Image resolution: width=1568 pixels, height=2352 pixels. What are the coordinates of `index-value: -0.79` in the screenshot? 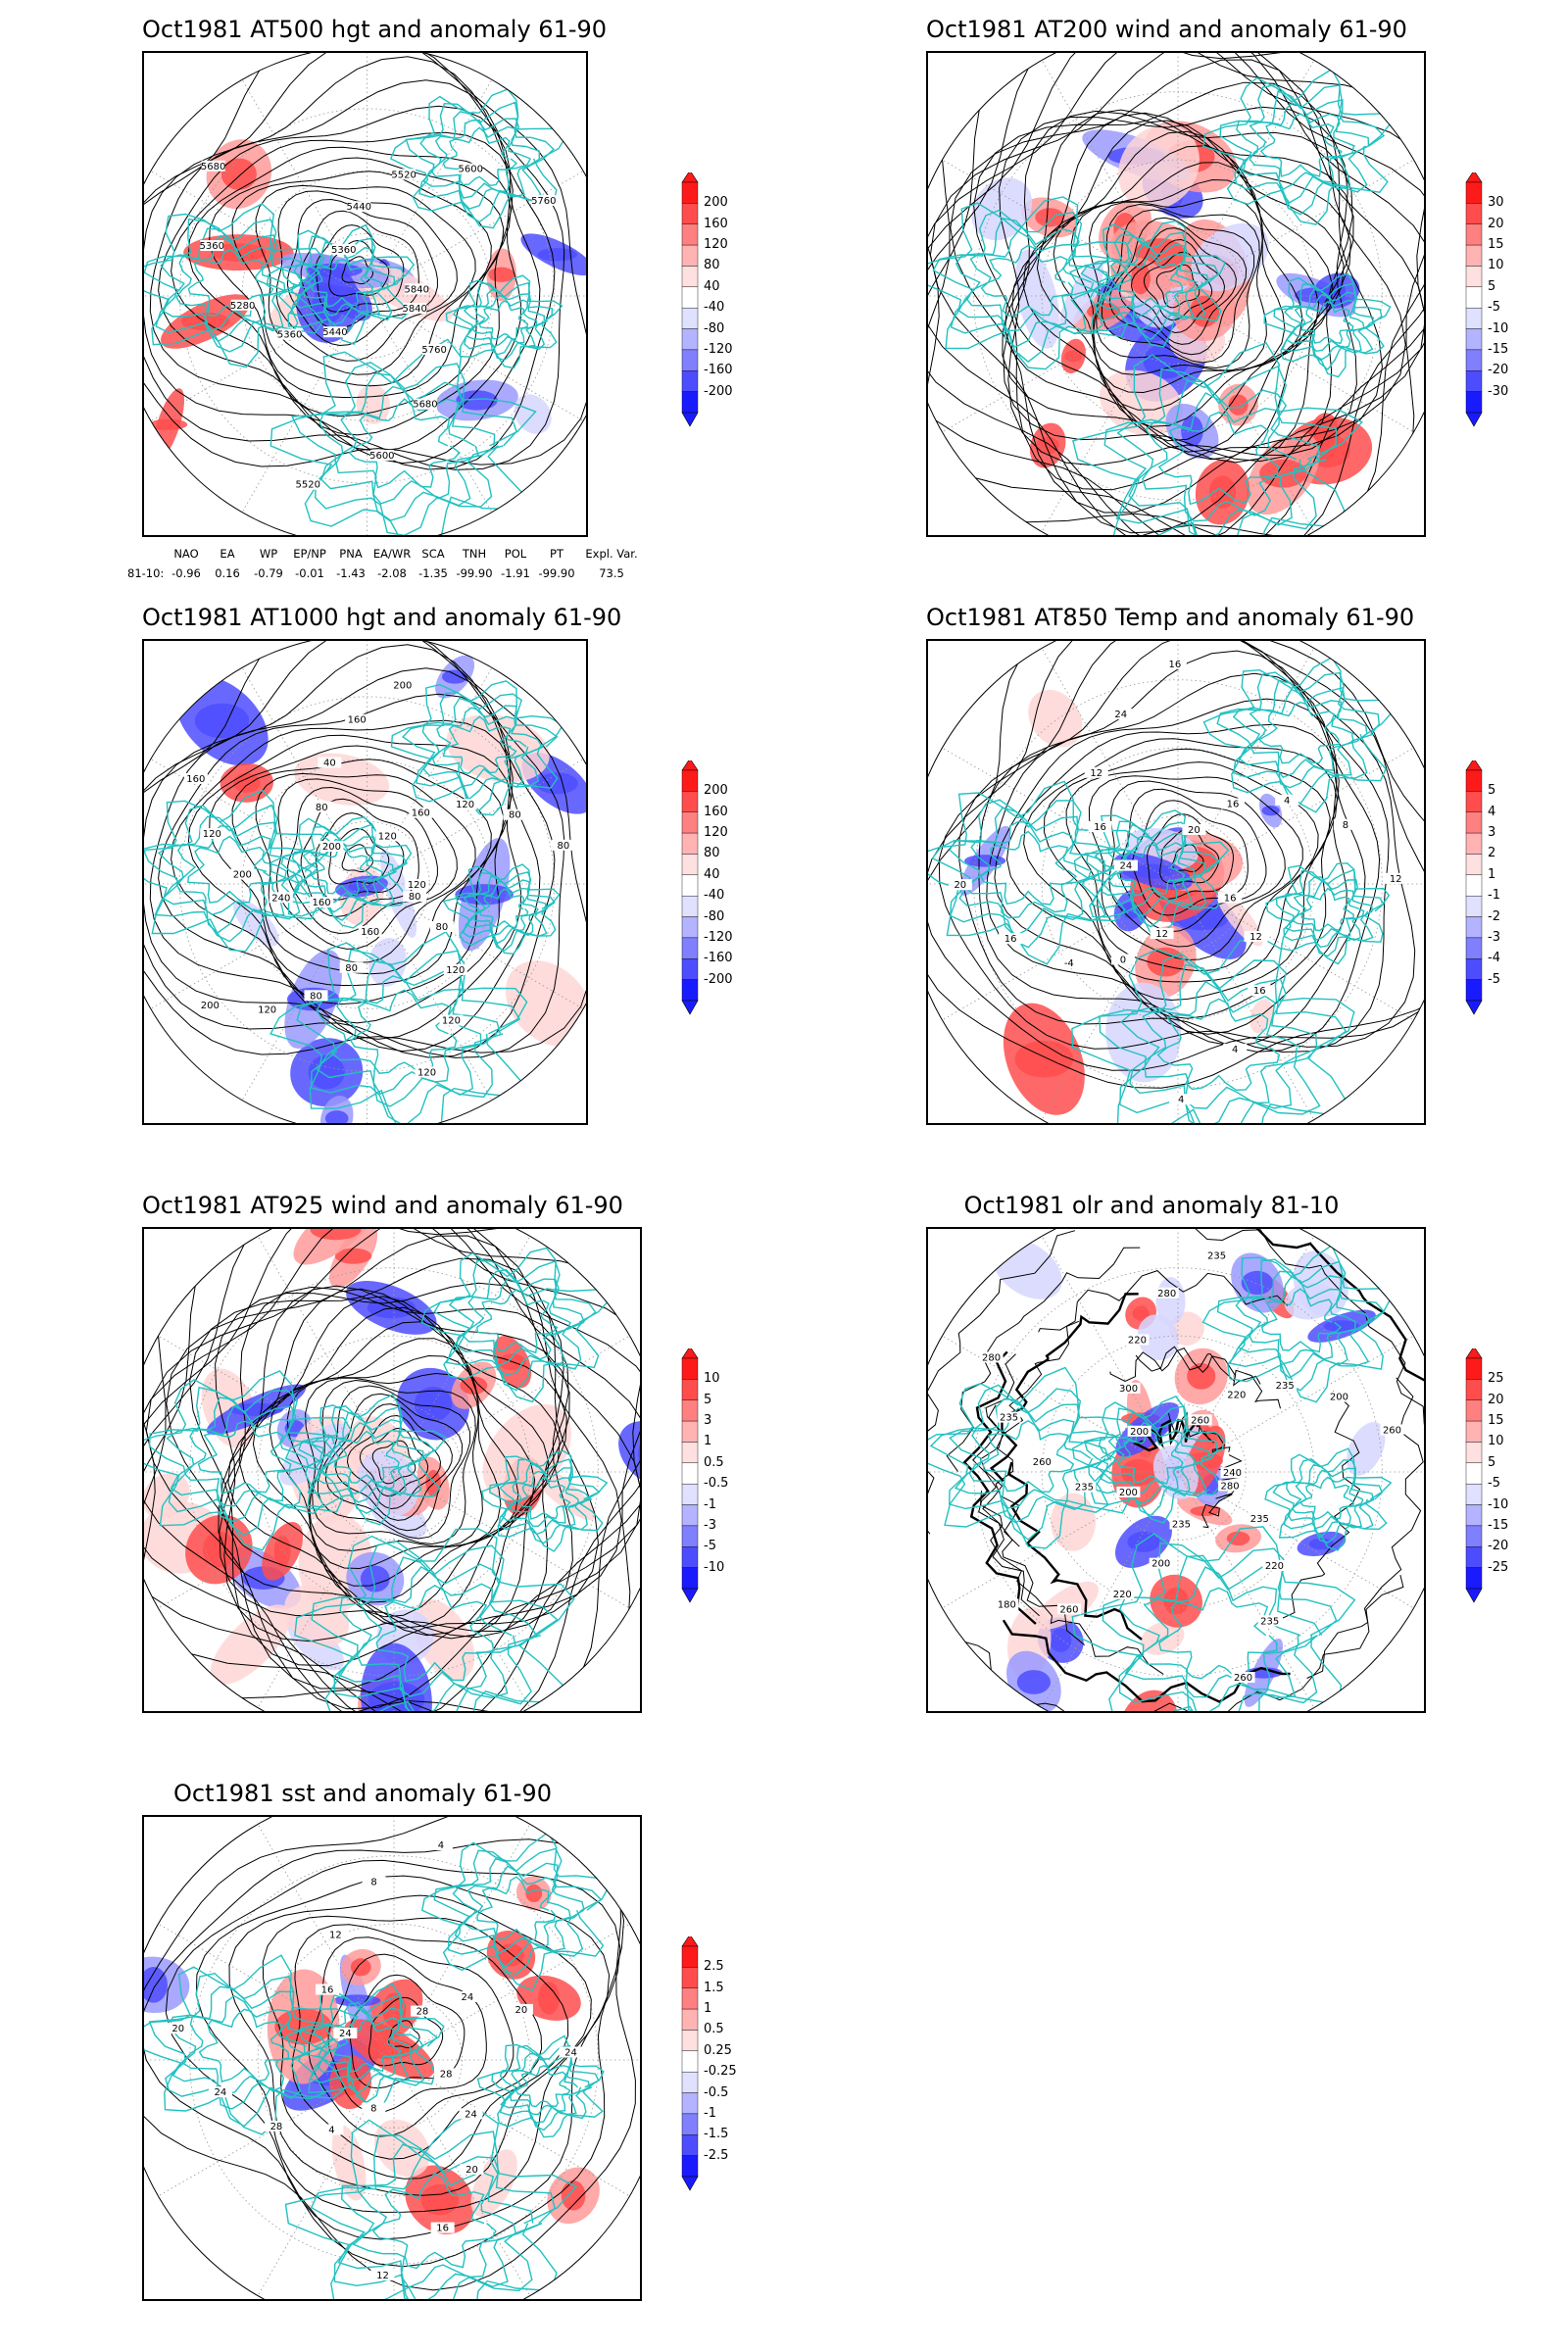 It's located at (268, 573).